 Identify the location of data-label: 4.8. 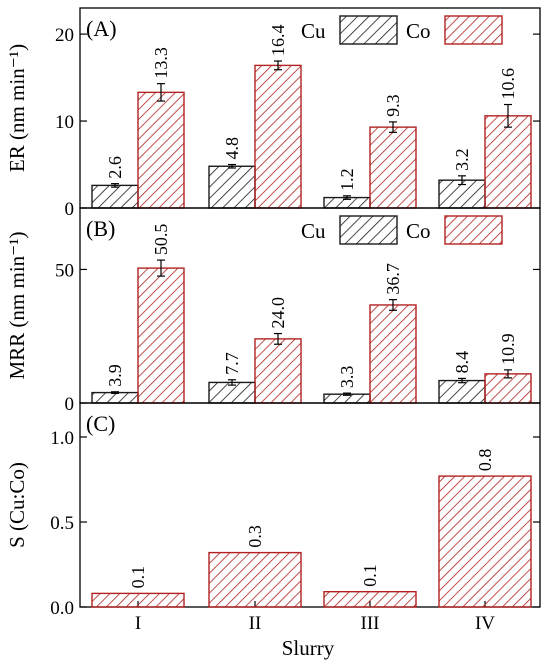
(232, 148).